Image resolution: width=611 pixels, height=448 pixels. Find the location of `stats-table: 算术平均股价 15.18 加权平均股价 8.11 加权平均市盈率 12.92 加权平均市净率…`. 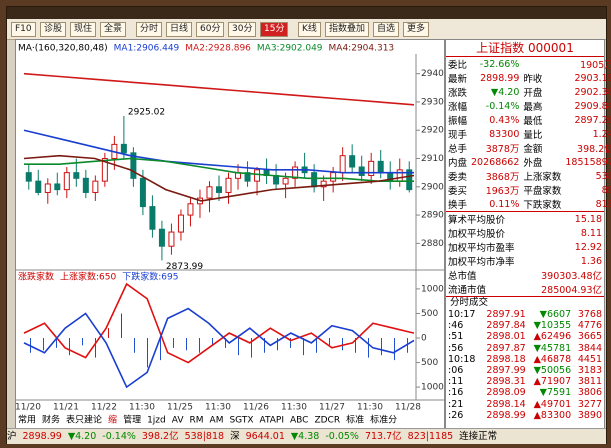

stats-table: 算术平均股价 15.18 加权平均股价 8.11 加权平均市盈率 12.92 加权平均市净率… is located at coordinates (525, 253).